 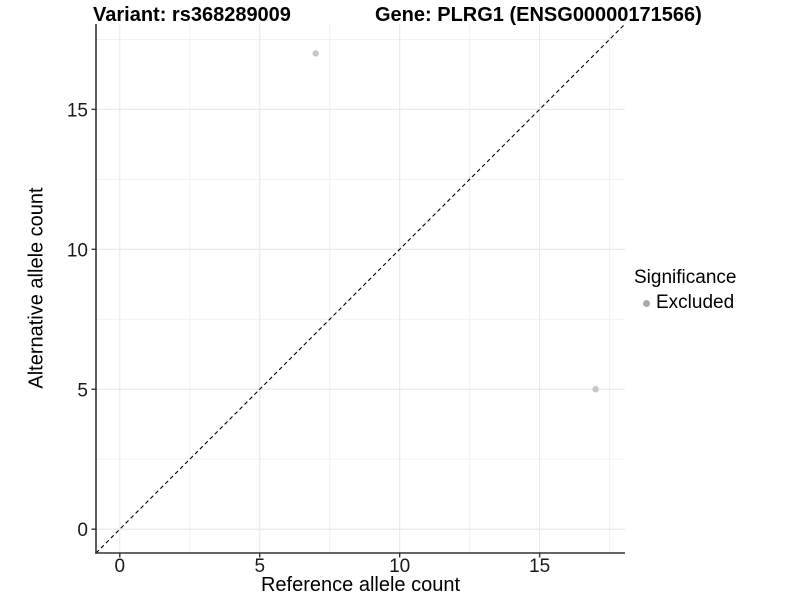 I want to click on x-axis-title: Reference allele count, so click(x=360, y=585).